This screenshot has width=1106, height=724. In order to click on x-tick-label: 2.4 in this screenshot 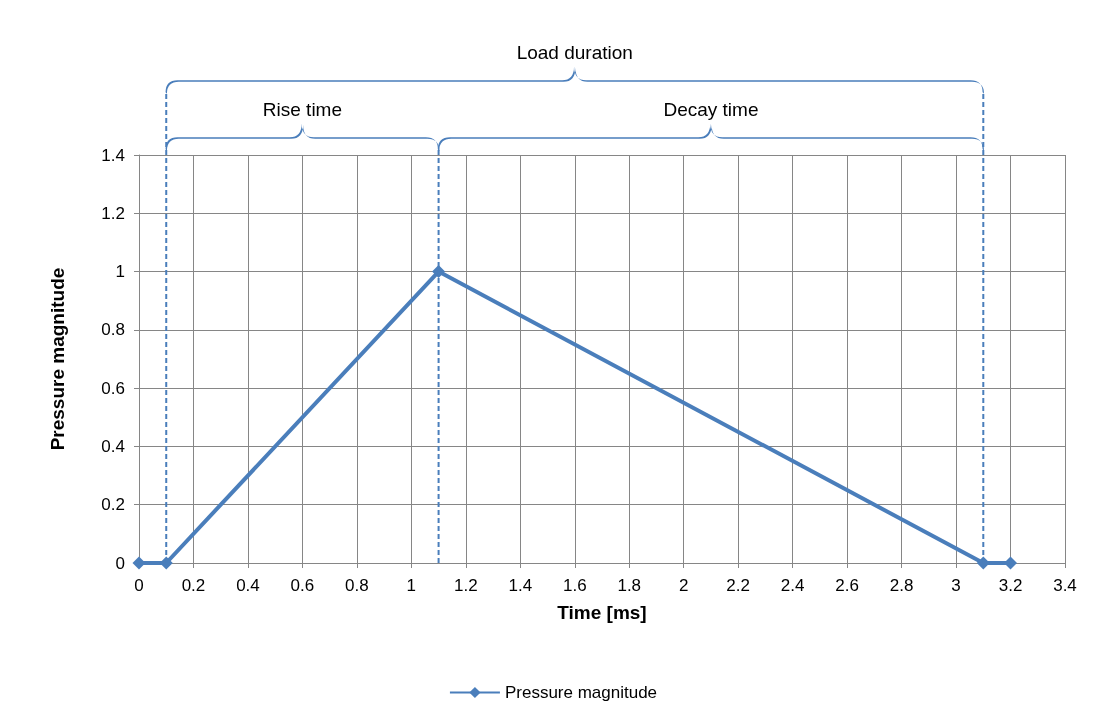, I will do `click(792, 585)`.